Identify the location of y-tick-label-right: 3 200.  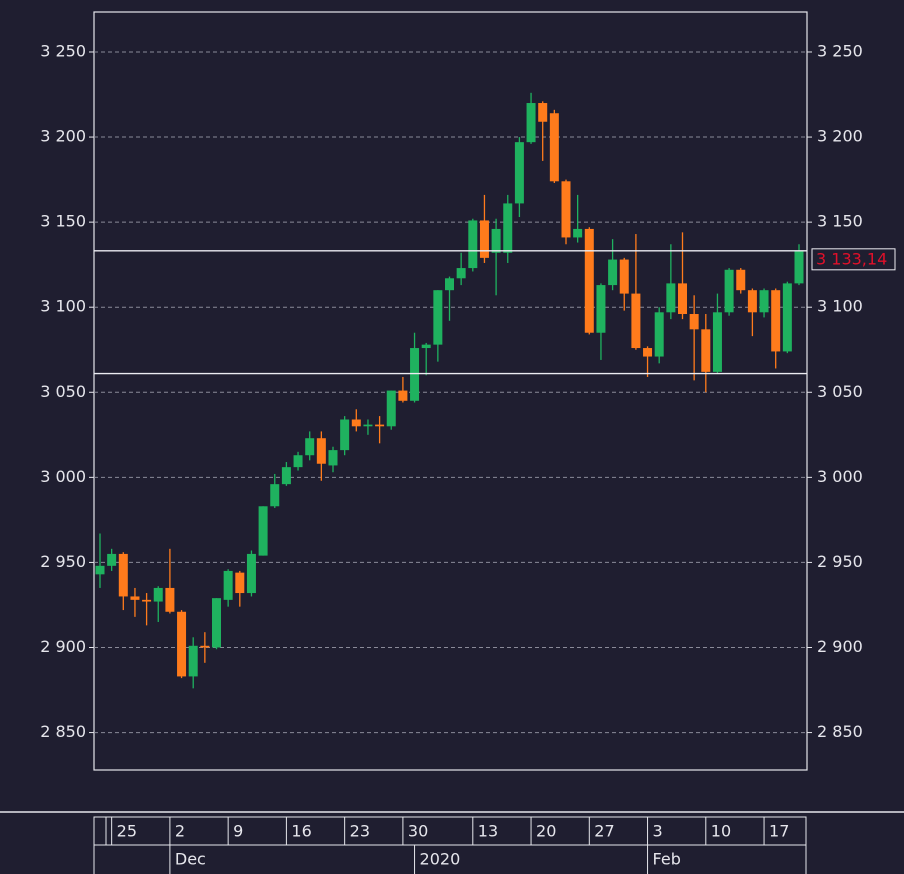
(840, 136).